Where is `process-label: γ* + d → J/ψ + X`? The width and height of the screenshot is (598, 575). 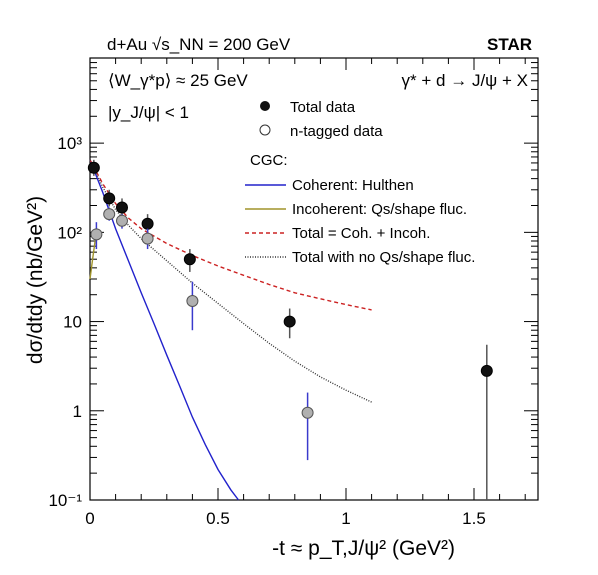 process-label: γ* + d → J/ψ + X is located at coordinates (465, 80).